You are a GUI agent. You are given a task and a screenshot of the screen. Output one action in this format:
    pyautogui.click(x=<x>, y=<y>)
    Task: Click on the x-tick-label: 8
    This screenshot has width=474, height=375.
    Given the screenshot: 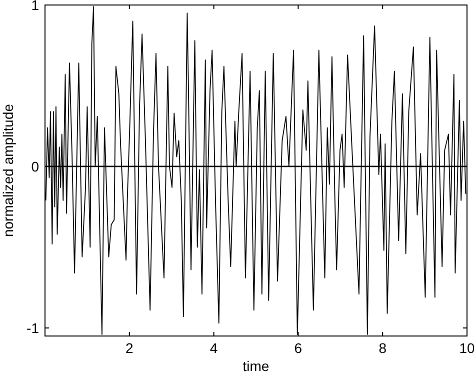 What is the action you would take?
    pyautogui.click(x=382, y=348)
    